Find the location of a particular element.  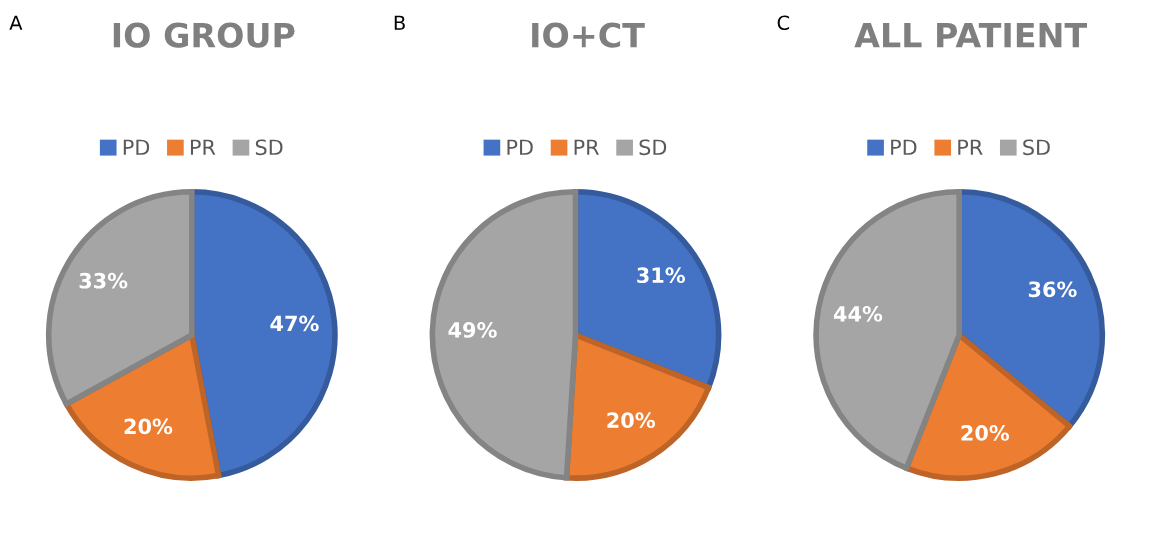

data-label: 47% is located at coordinates (294, 323).